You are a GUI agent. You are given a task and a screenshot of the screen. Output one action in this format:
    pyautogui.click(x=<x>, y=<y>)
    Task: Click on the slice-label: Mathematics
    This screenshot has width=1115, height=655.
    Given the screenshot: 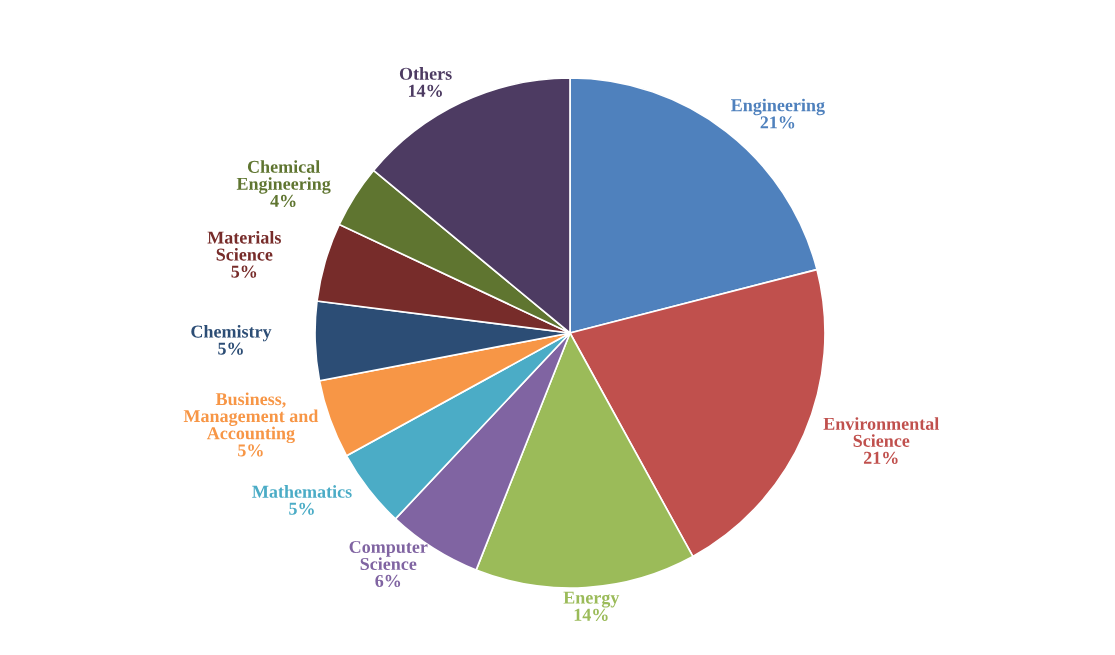 What is the action you would take?
    pyautogui.click(x=302, y=491)
    